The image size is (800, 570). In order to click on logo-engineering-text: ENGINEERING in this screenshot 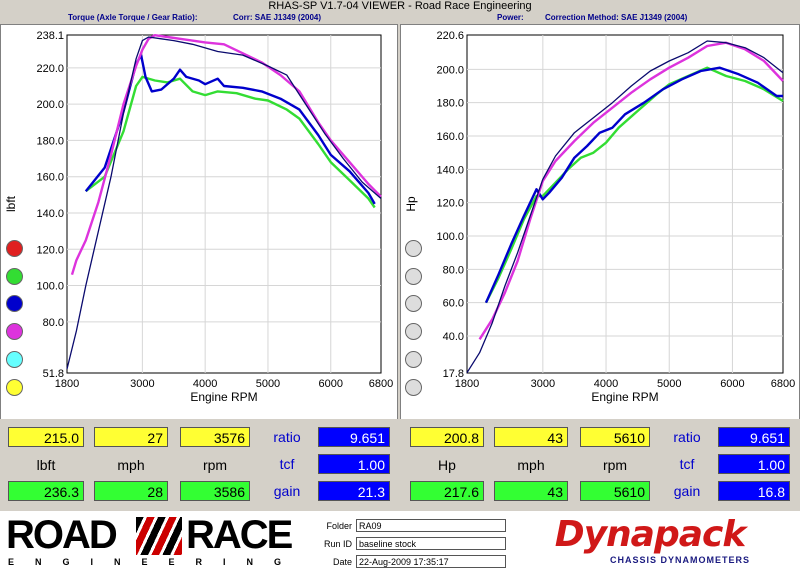, I will do `click(155, 562)`.